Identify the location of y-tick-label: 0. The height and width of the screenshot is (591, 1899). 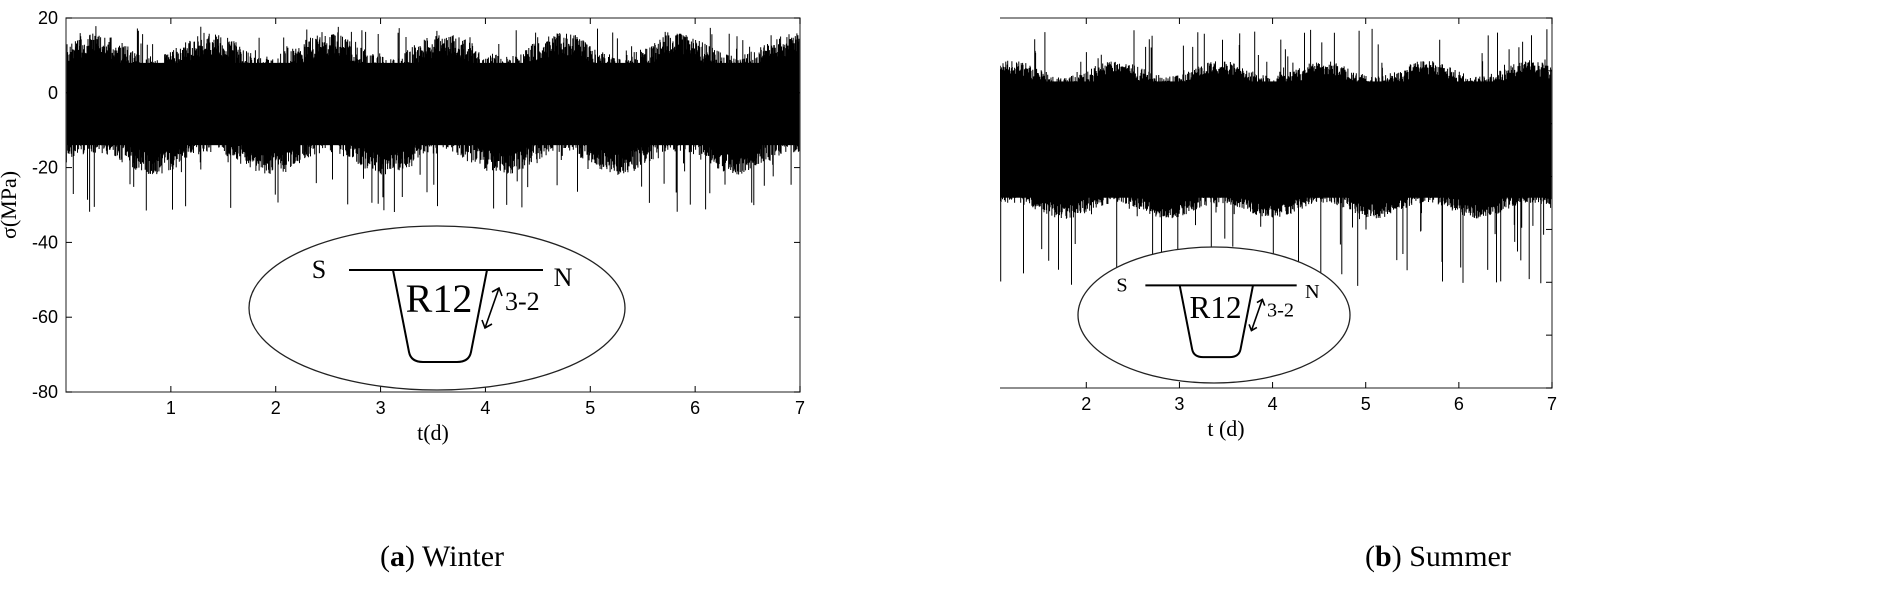
(53, 93).